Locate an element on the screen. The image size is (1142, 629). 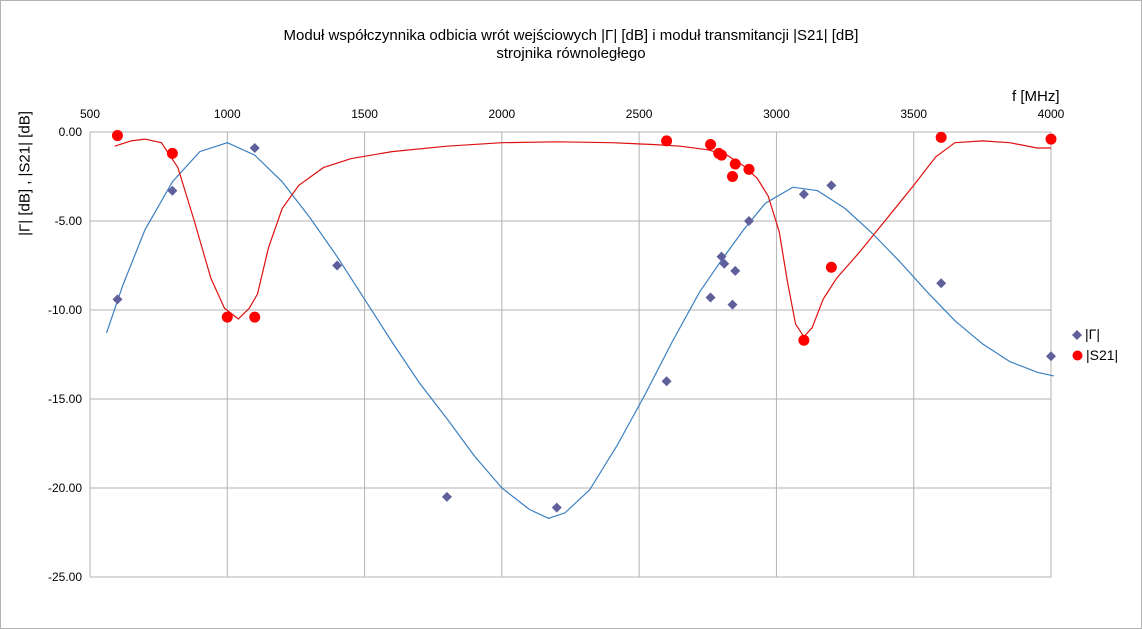
x-tick-label: 500 is located at coordinates (90, 114).